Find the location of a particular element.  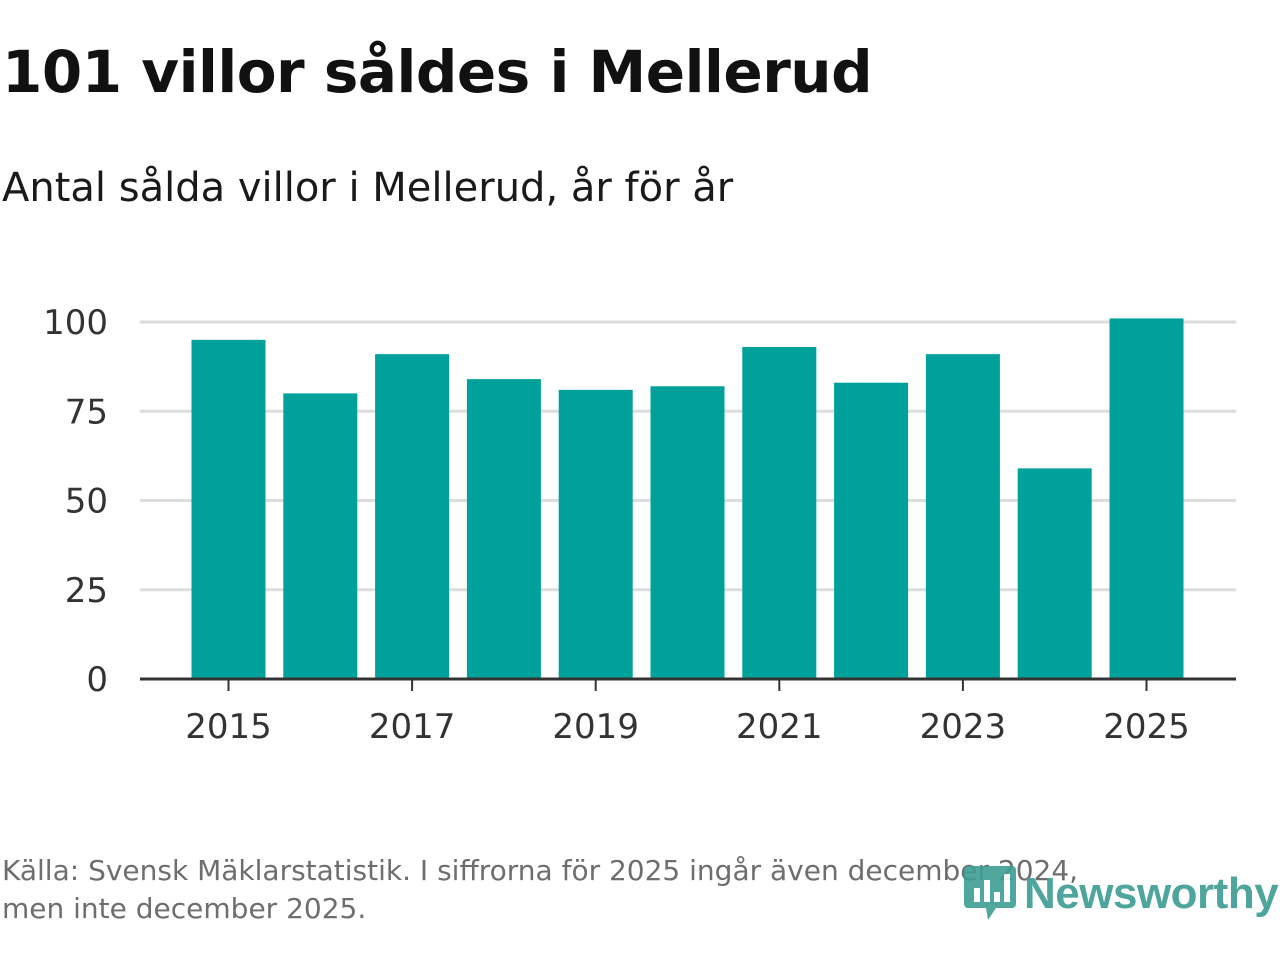

x-tick-label-2019: 2019 is located at coordinates (595, 727).